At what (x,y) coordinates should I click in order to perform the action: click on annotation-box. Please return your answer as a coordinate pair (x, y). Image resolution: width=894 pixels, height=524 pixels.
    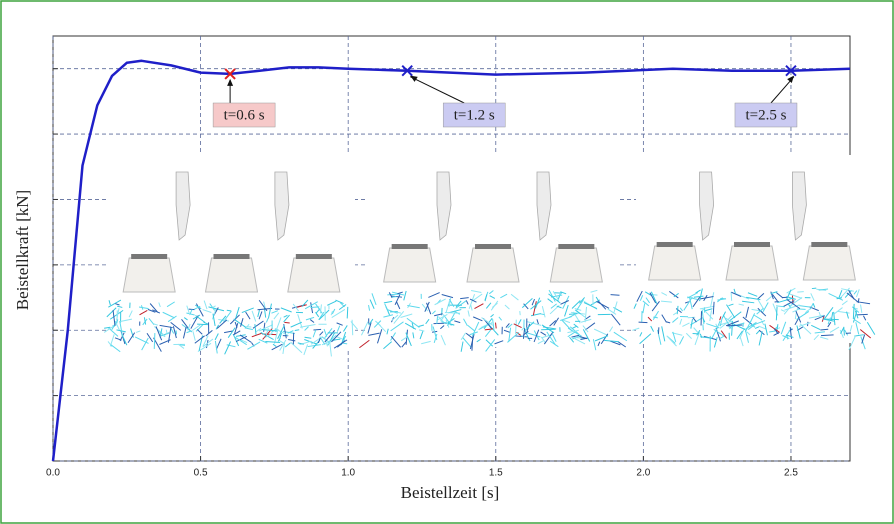
    Looking at the image, I should click on (474, 115).